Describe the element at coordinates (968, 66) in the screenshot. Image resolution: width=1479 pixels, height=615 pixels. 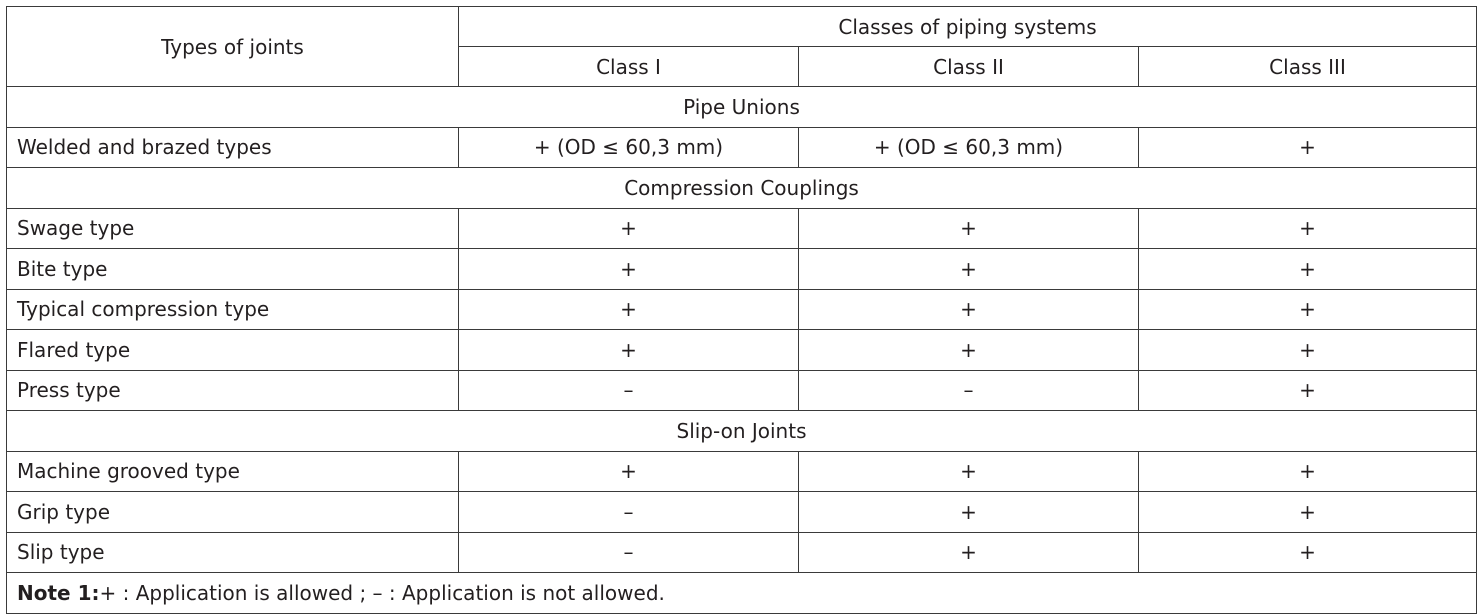
I see `header-class-2: Class II` at that location.